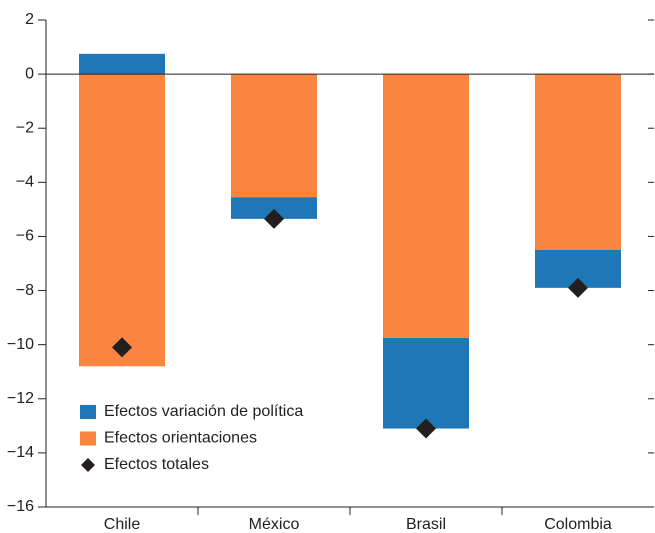 The image size is (655, 533). Describe the element at coordinates (20, 452) in the screenshot. I see `y-tick-label: −14` at that location.